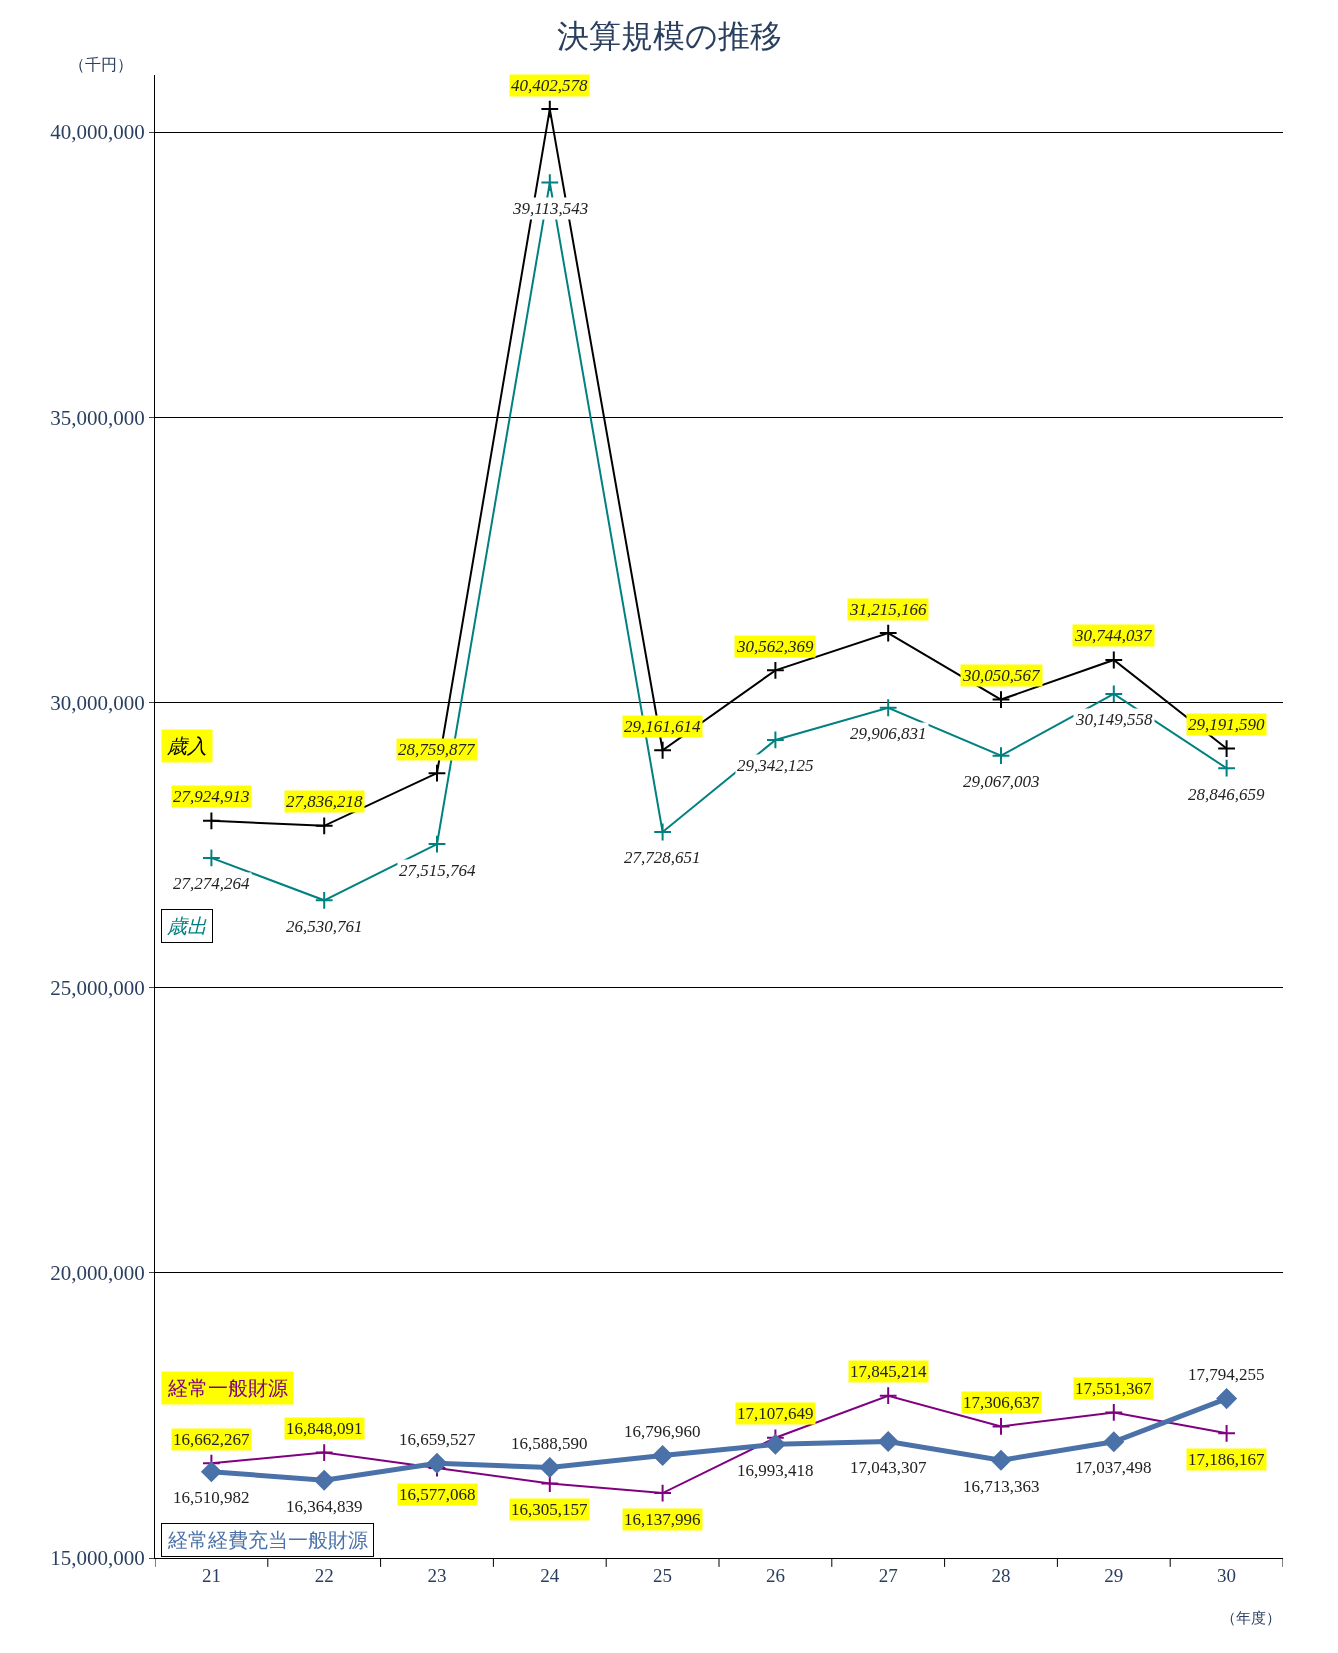 This screenshot has height=1653, width=1338. What do you see at coordinates (324, 801) in the screenshot?
I see `data-label: 27,836,218` at bounding box center [324, 801].